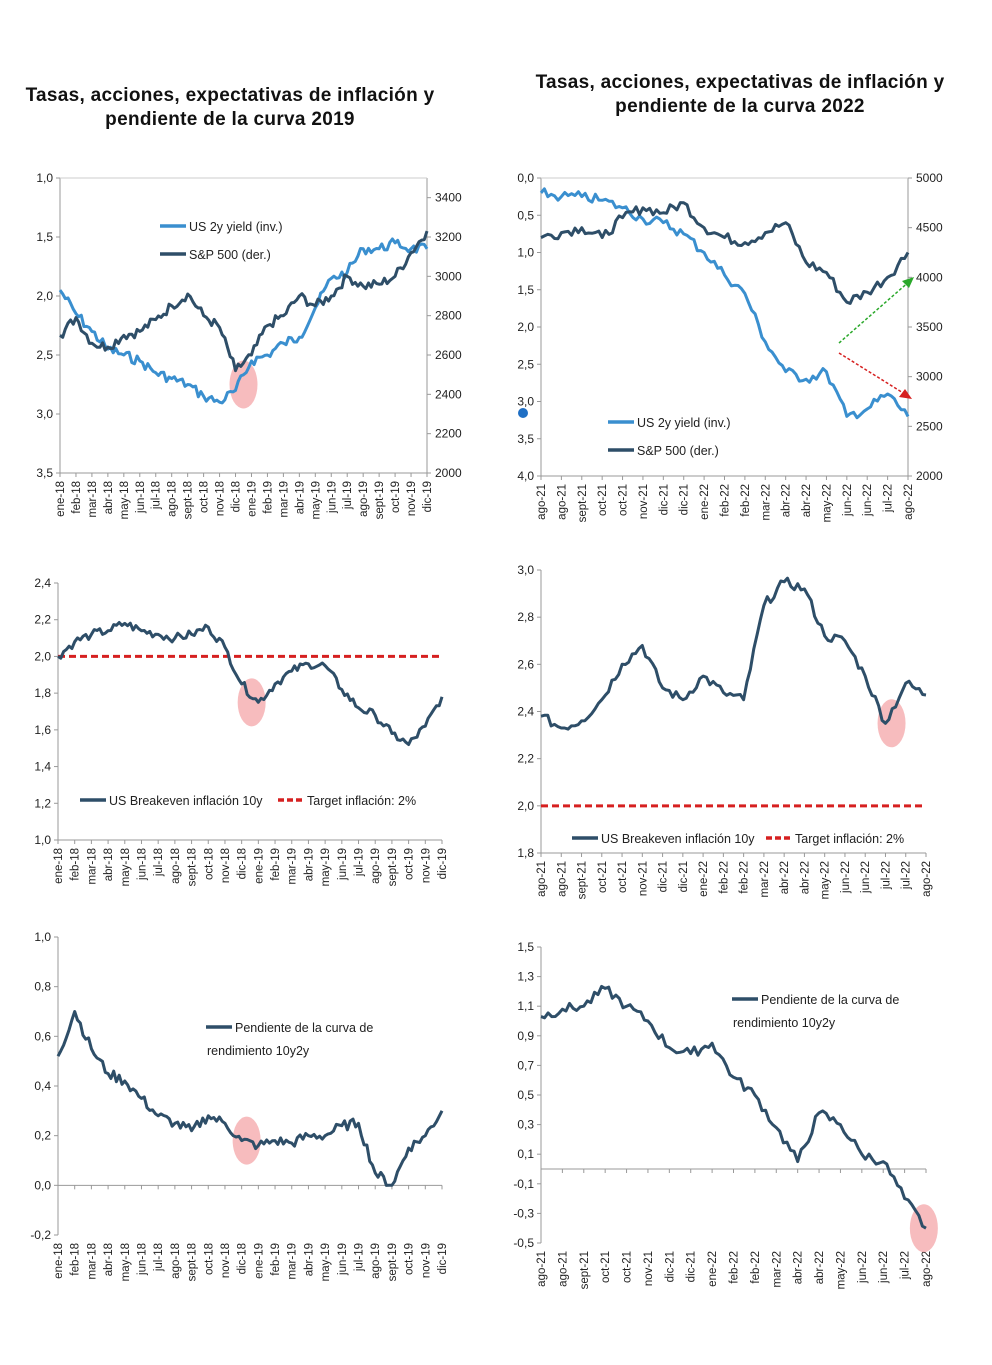 Image resolution: width=992 pixels, height=1365 pixels. I want to click on x-tick-label: may-18, so click(126, 867).